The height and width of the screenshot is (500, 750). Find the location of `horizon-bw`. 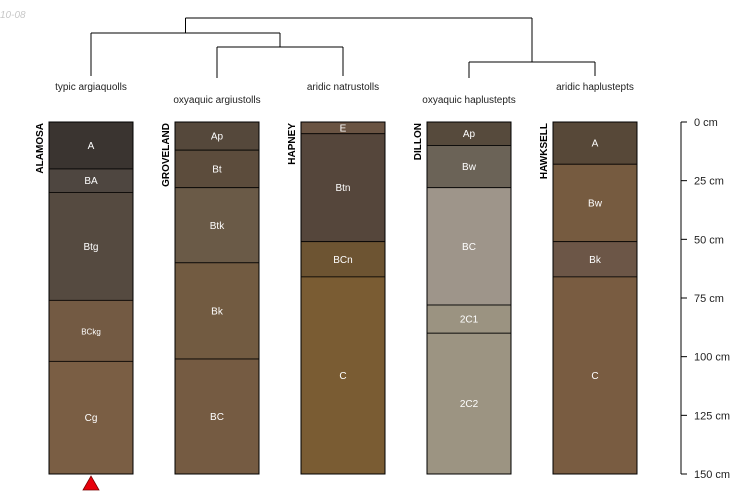

horizon-bw is located at coordinates (469, 167).